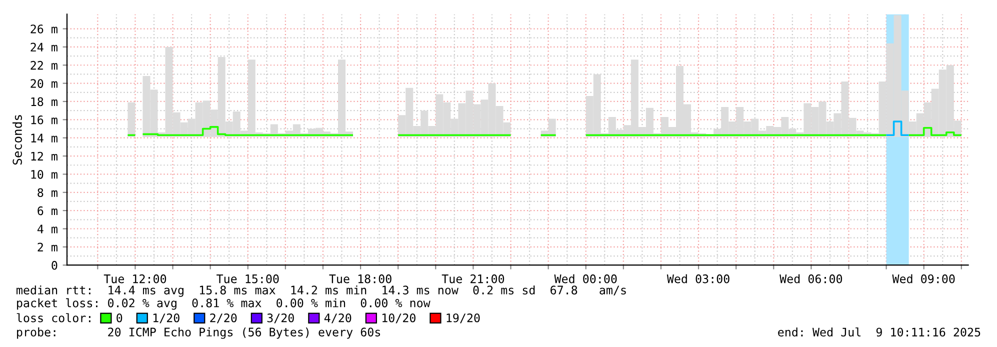 Image resolution: width=997 pixels, height=347 pixels. I want to click on y-tick-label: 26 m, so click(44, 29).